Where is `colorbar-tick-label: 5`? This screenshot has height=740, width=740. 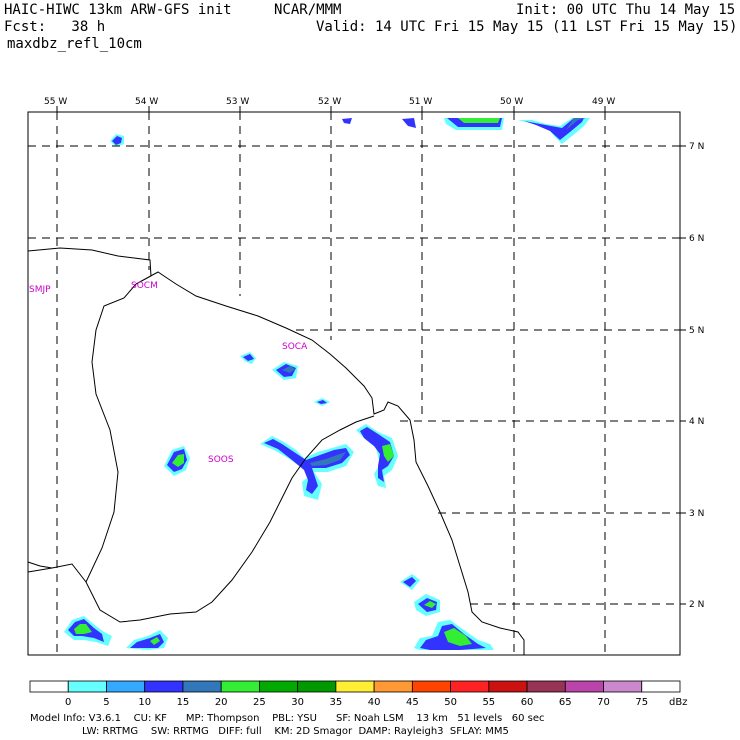 colorbar-tick-label: 5 is located at coordinates (106, 702).